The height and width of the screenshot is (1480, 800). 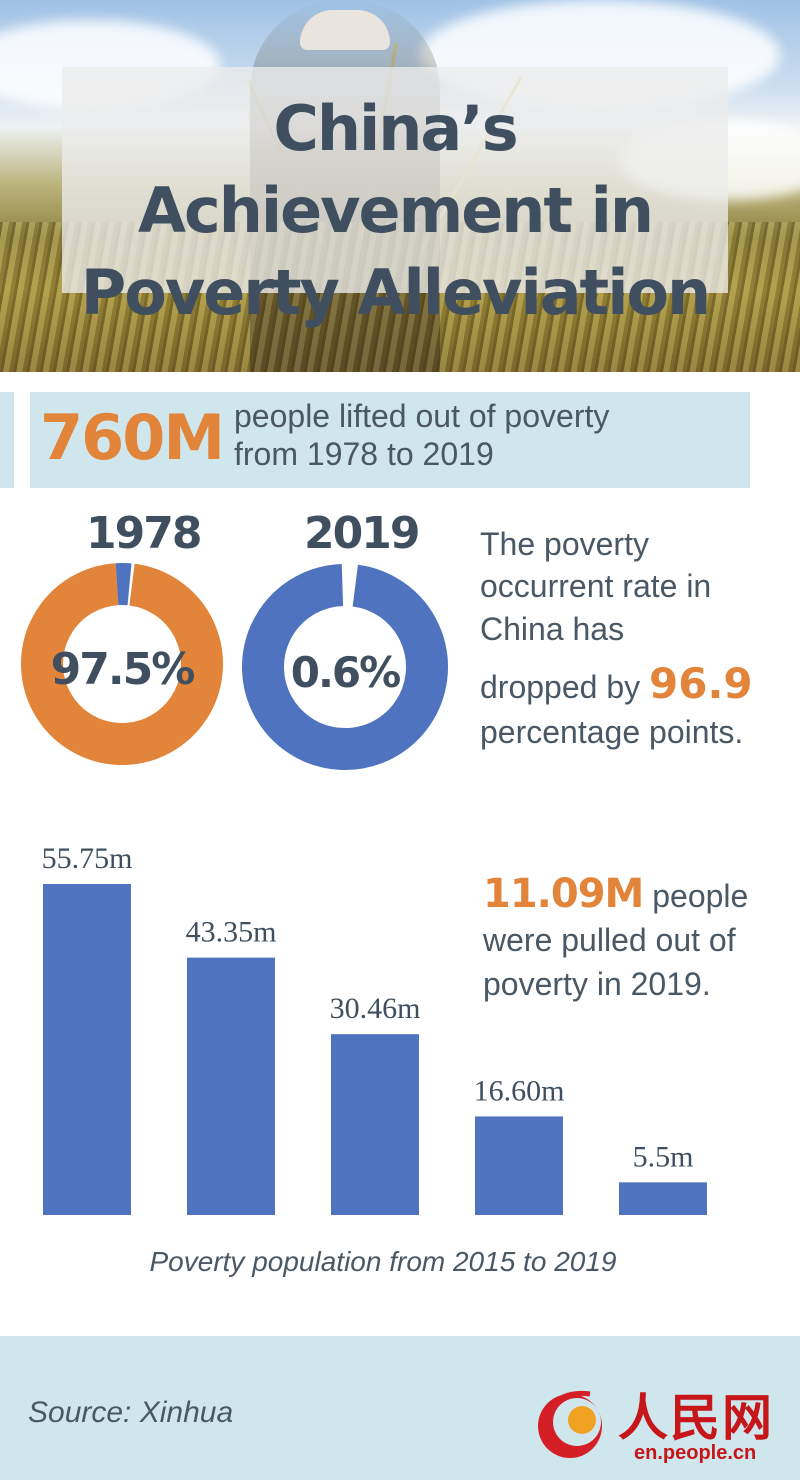 I want to click on bar-label-1: 43.35m, so click(x=231, y=932).